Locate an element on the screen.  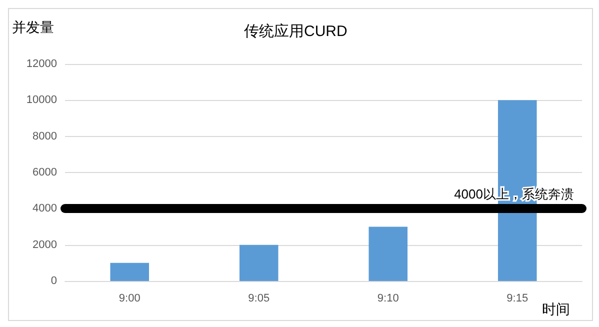
y-tick-label: 8000 is located at coordinates (44, 136).